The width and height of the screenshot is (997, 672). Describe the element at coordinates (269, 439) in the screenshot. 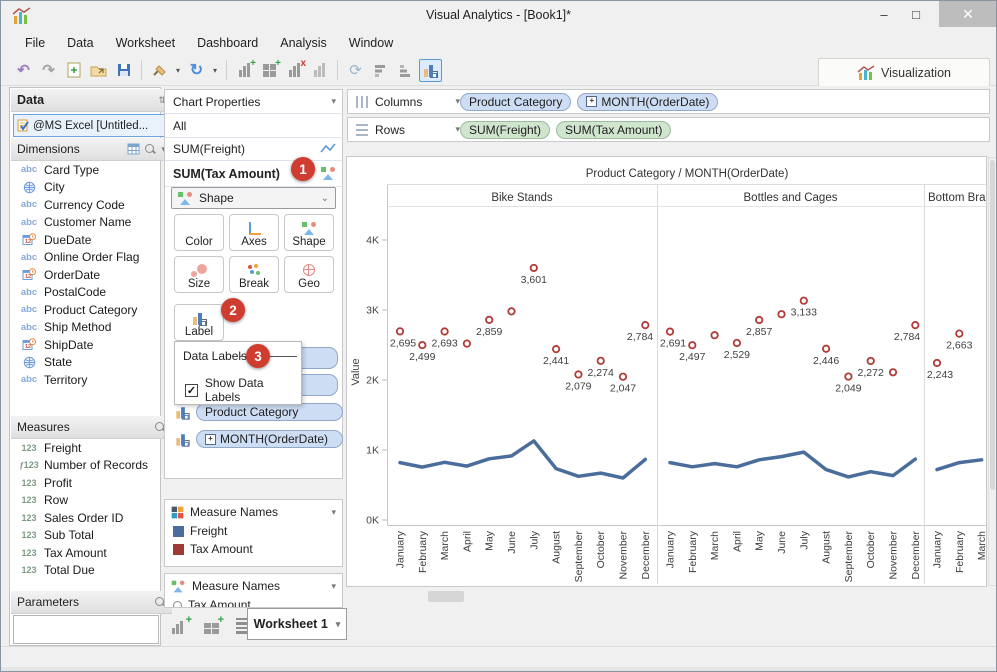

I see `breakdown-pill-month-orderdate: + MONTH(OrderDate)` at that location.